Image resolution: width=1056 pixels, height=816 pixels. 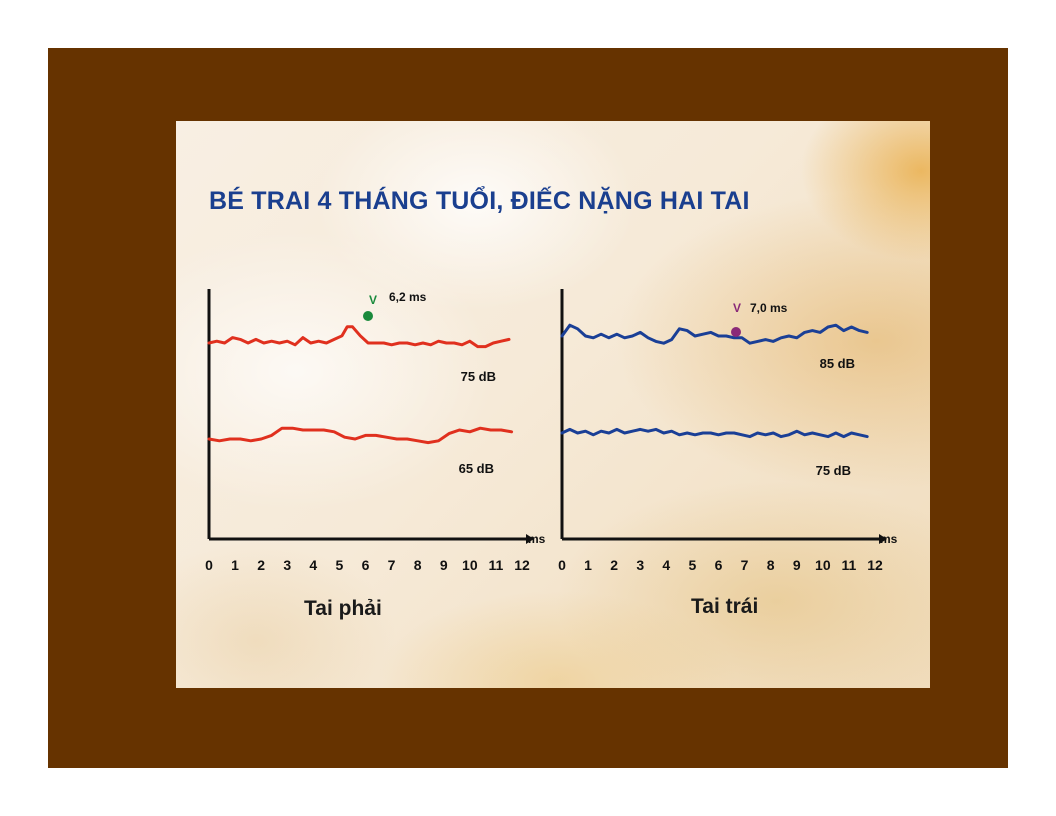 What do you see at coordinates (343, 608) in the screenshot?
I see `right-ear-label: Tai phải` at bounding box center [343, 608].